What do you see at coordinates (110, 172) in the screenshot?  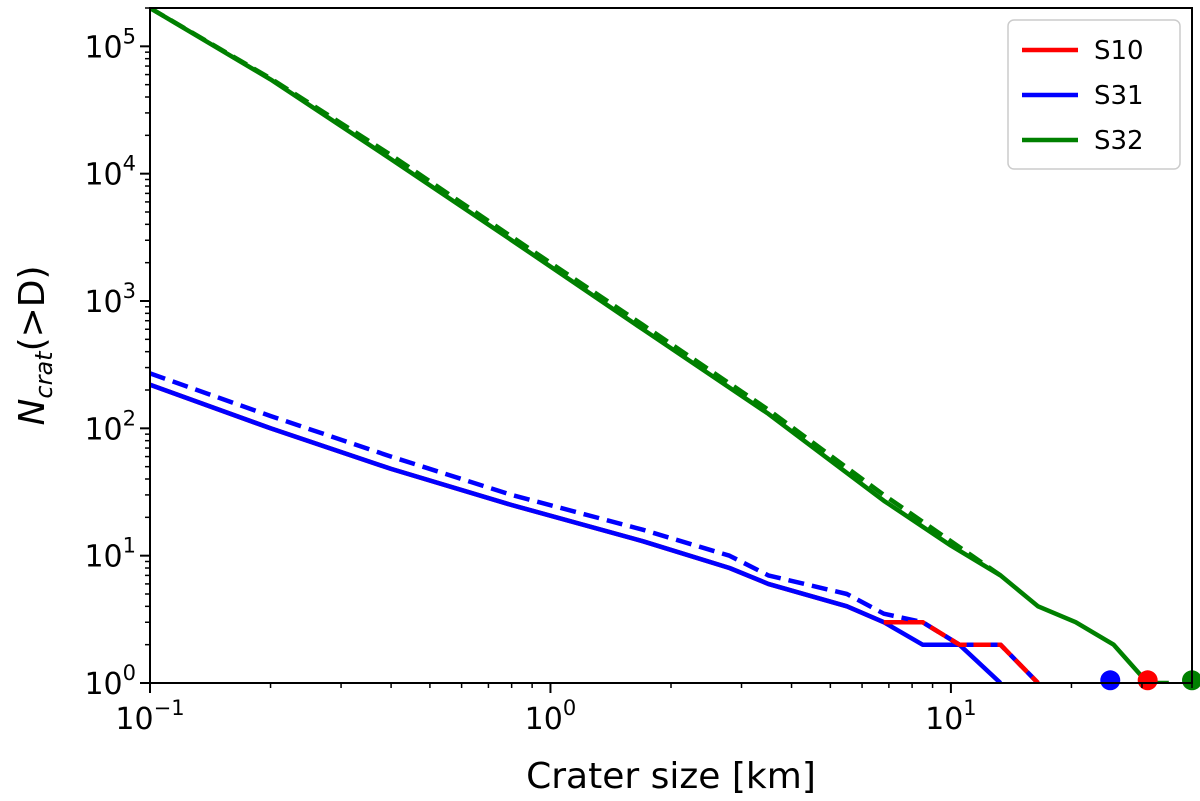 I see `y-tick-label: 10⁴` at bounding box center [110, 172].